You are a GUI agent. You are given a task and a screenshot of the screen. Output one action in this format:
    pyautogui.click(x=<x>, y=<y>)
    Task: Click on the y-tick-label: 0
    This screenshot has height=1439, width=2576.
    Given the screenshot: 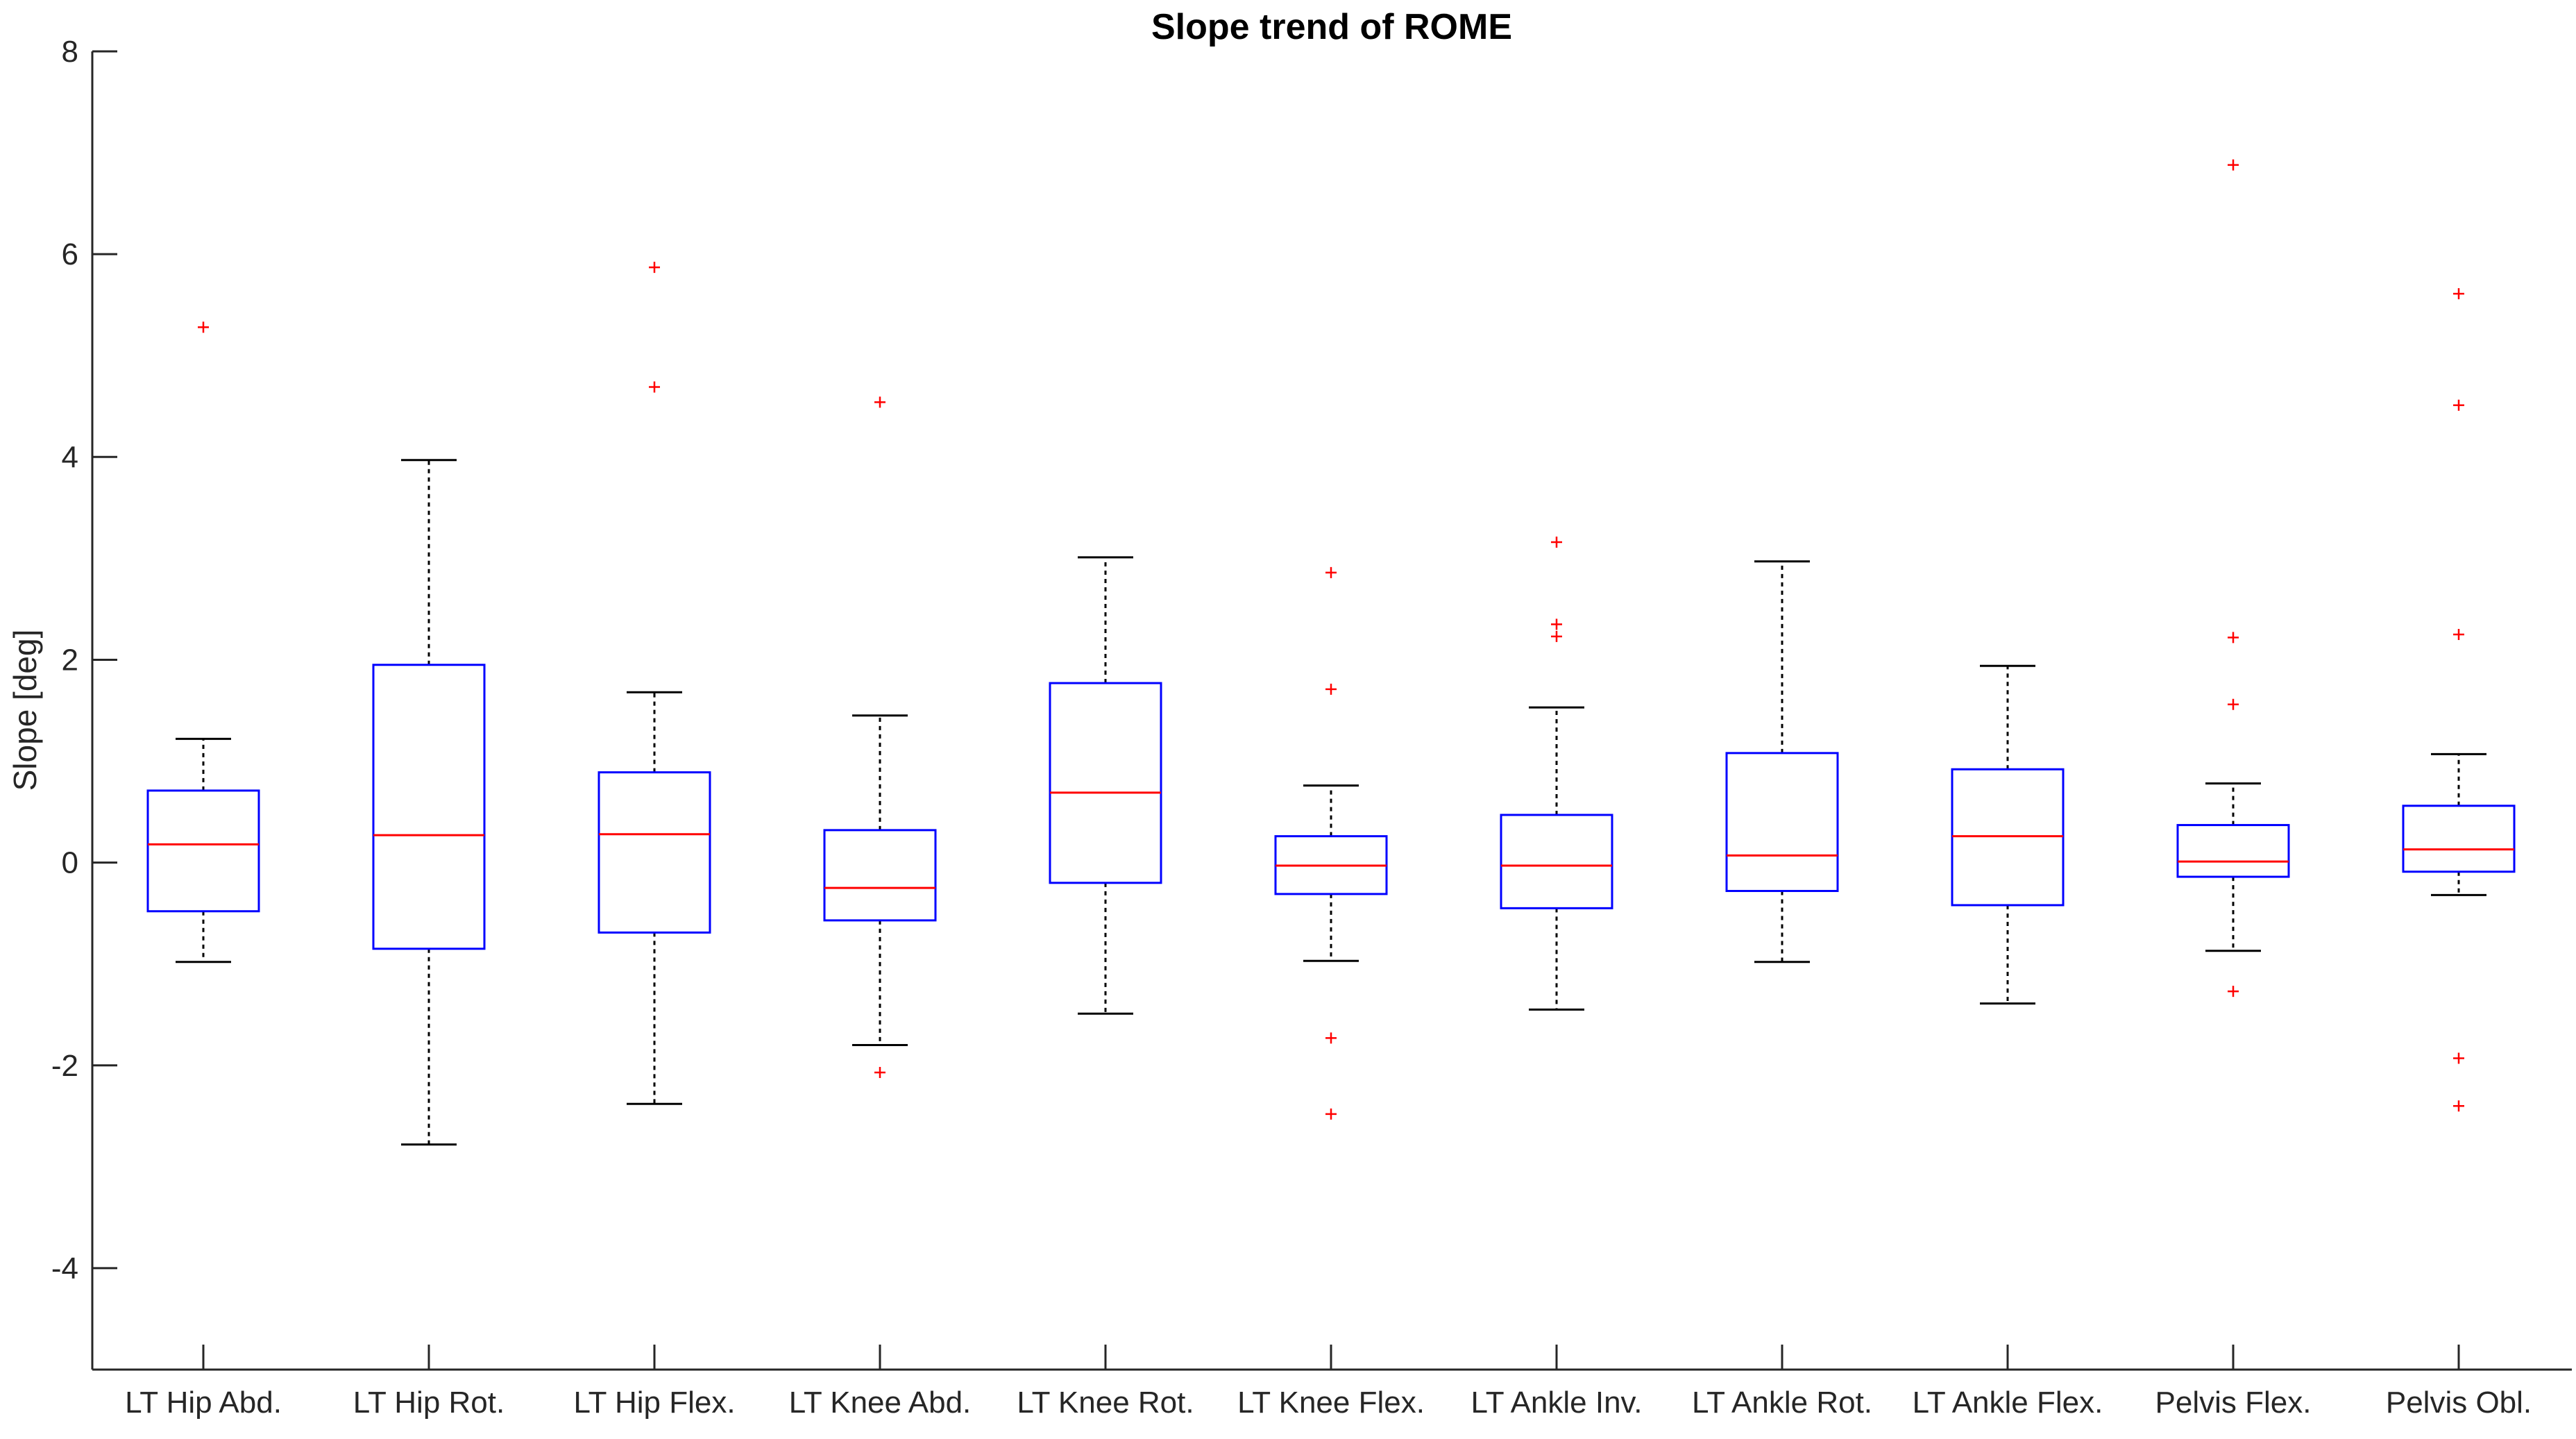 What is the action you would take?
    pyautogui.click(x=70, y=863)
    